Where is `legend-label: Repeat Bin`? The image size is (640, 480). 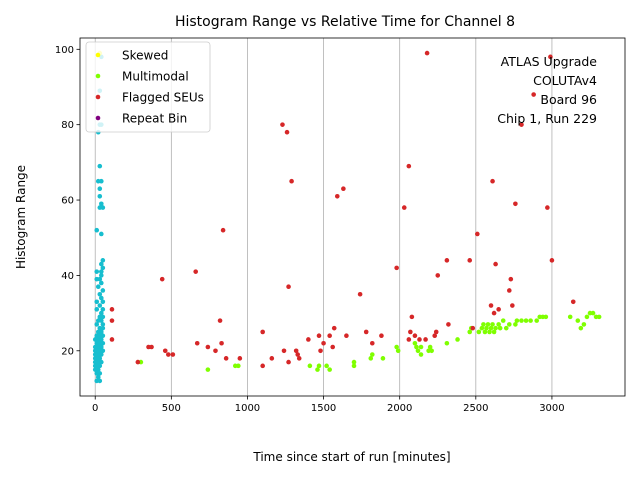 legend-label: Repeat Bin is located at coordinates (154, 119).